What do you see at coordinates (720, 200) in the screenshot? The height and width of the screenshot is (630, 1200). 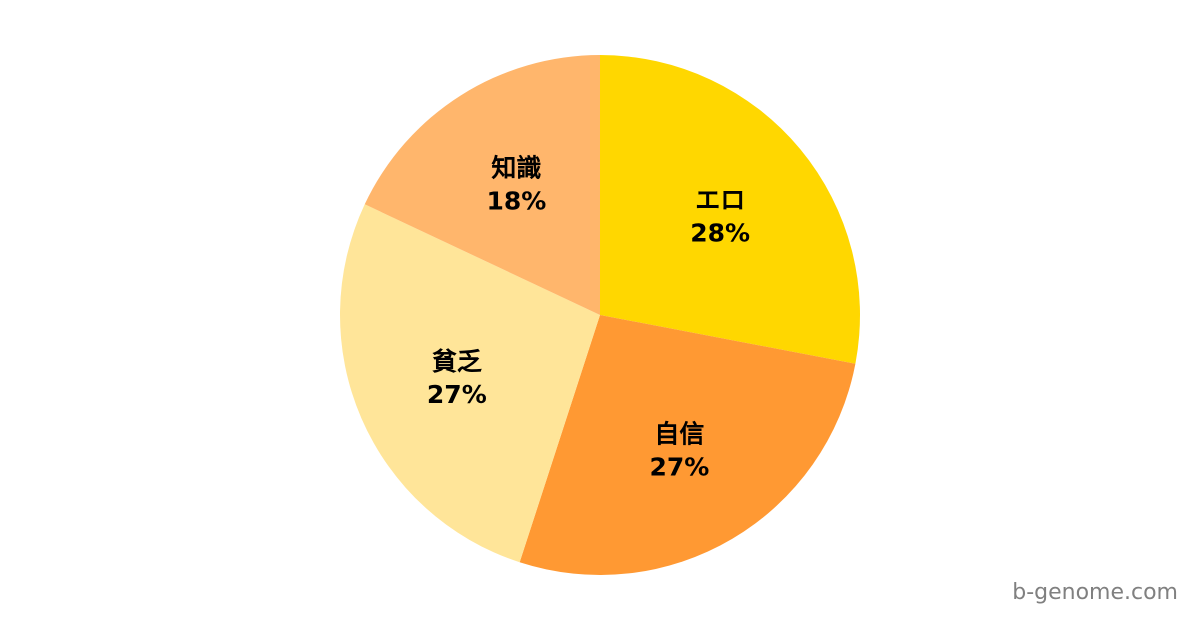 I see `slice-label: エロ` at bounding box center [720, 200].